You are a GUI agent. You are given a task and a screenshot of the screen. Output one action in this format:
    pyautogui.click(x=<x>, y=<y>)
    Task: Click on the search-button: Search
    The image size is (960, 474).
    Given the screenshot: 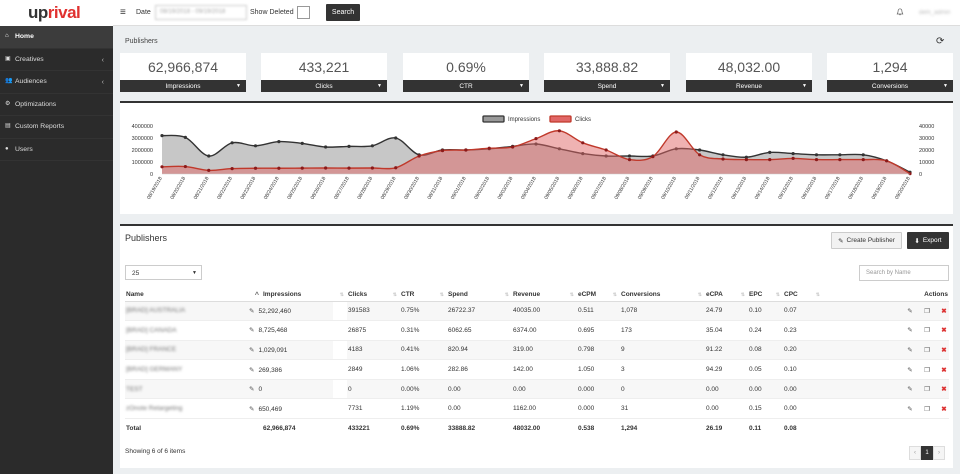 What is the action you would take?
    pyautogui.click(x=343, y=12)
    